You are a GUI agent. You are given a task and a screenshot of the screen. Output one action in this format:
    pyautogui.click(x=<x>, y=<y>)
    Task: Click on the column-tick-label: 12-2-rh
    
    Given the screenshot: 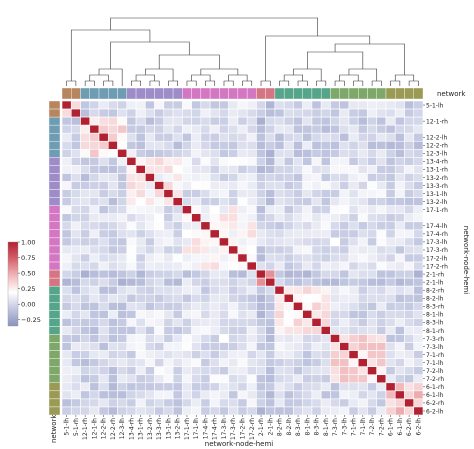 What is the action you would take?
    pyautogui.click(x=113, y=429)
    